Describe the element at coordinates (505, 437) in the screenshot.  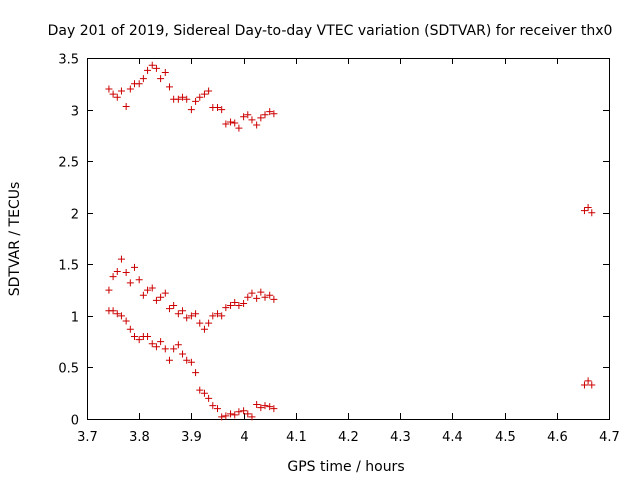
I see `x-tick-label: 4.5` at that location.